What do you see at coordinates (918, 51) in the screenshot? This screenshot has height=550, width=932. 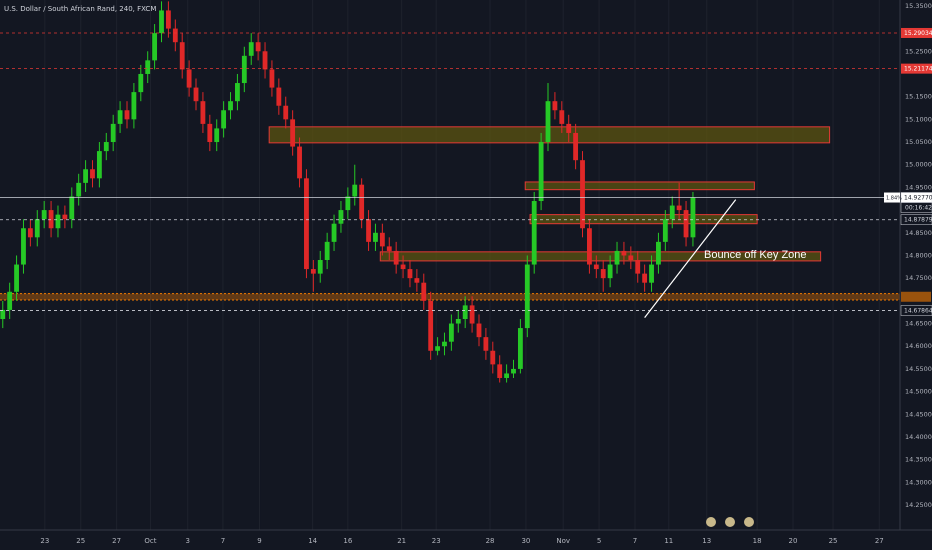 I see `y-tick-label: 15.25000` at bounding box center [918, 51].